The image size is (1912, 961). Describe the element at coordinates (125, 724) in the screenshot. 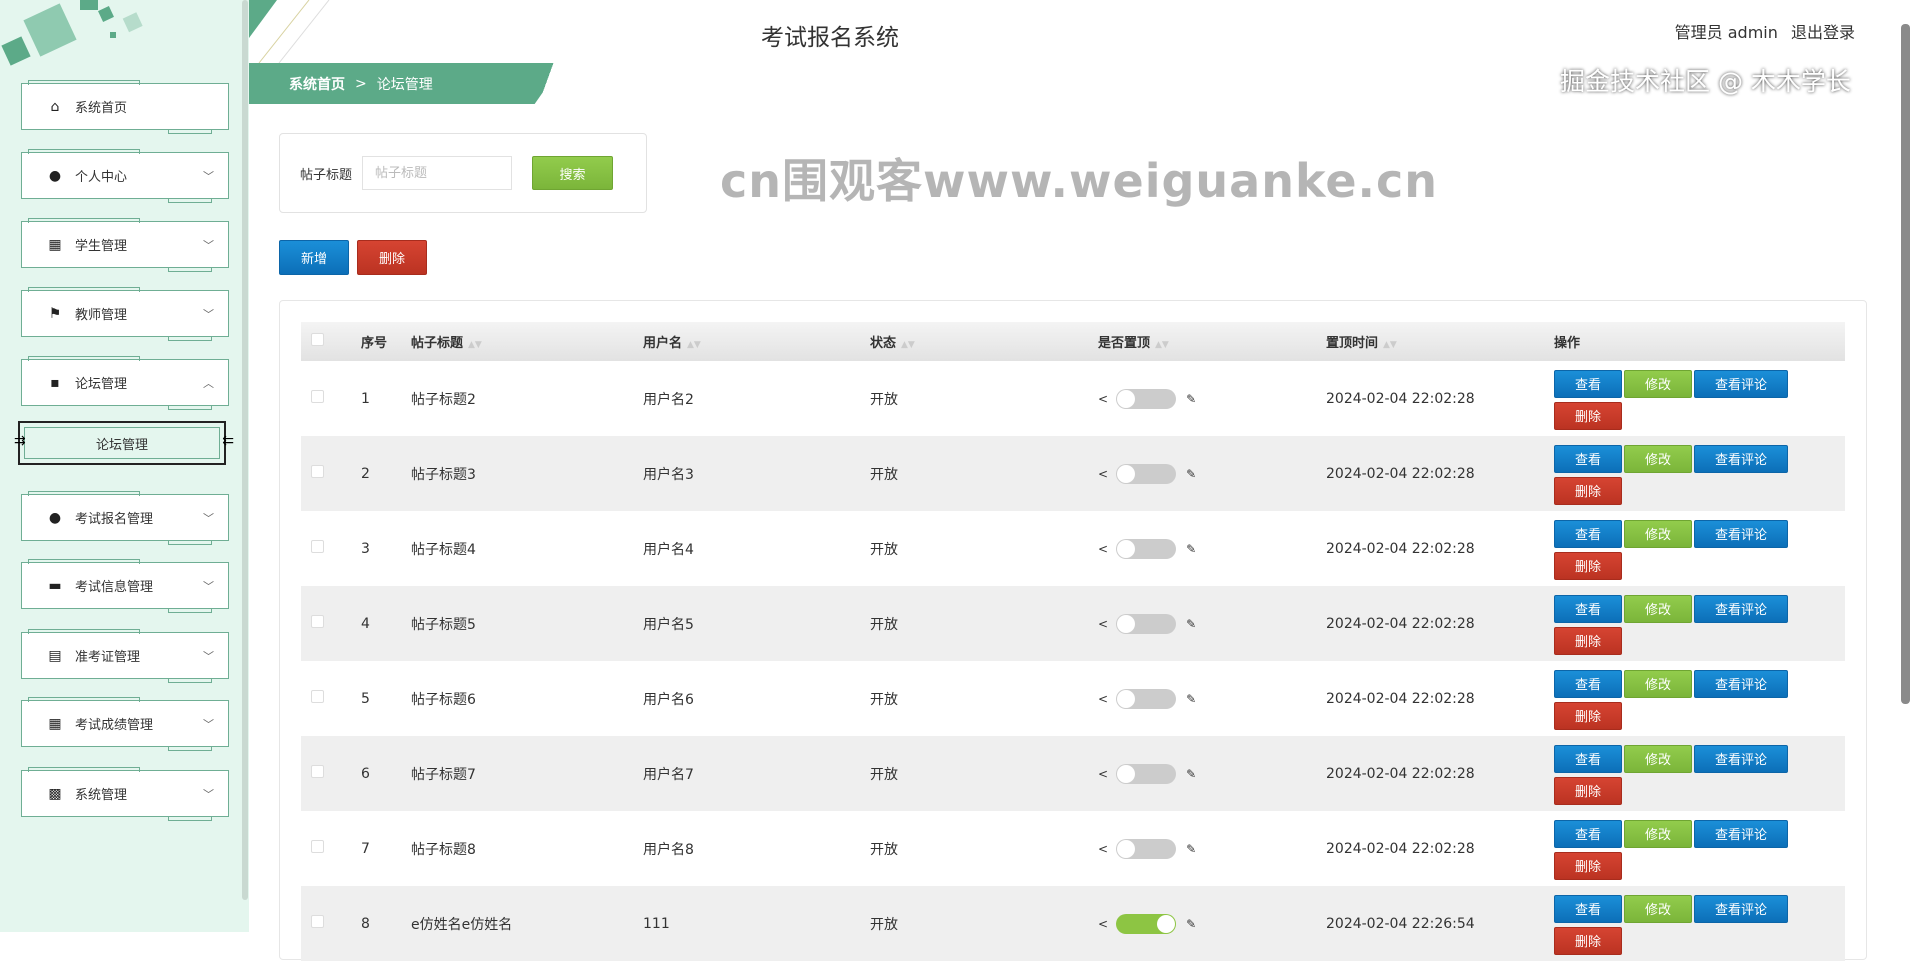

I see `sidebar-item: ▦ 考试成绩管理 ﹀` at that location.